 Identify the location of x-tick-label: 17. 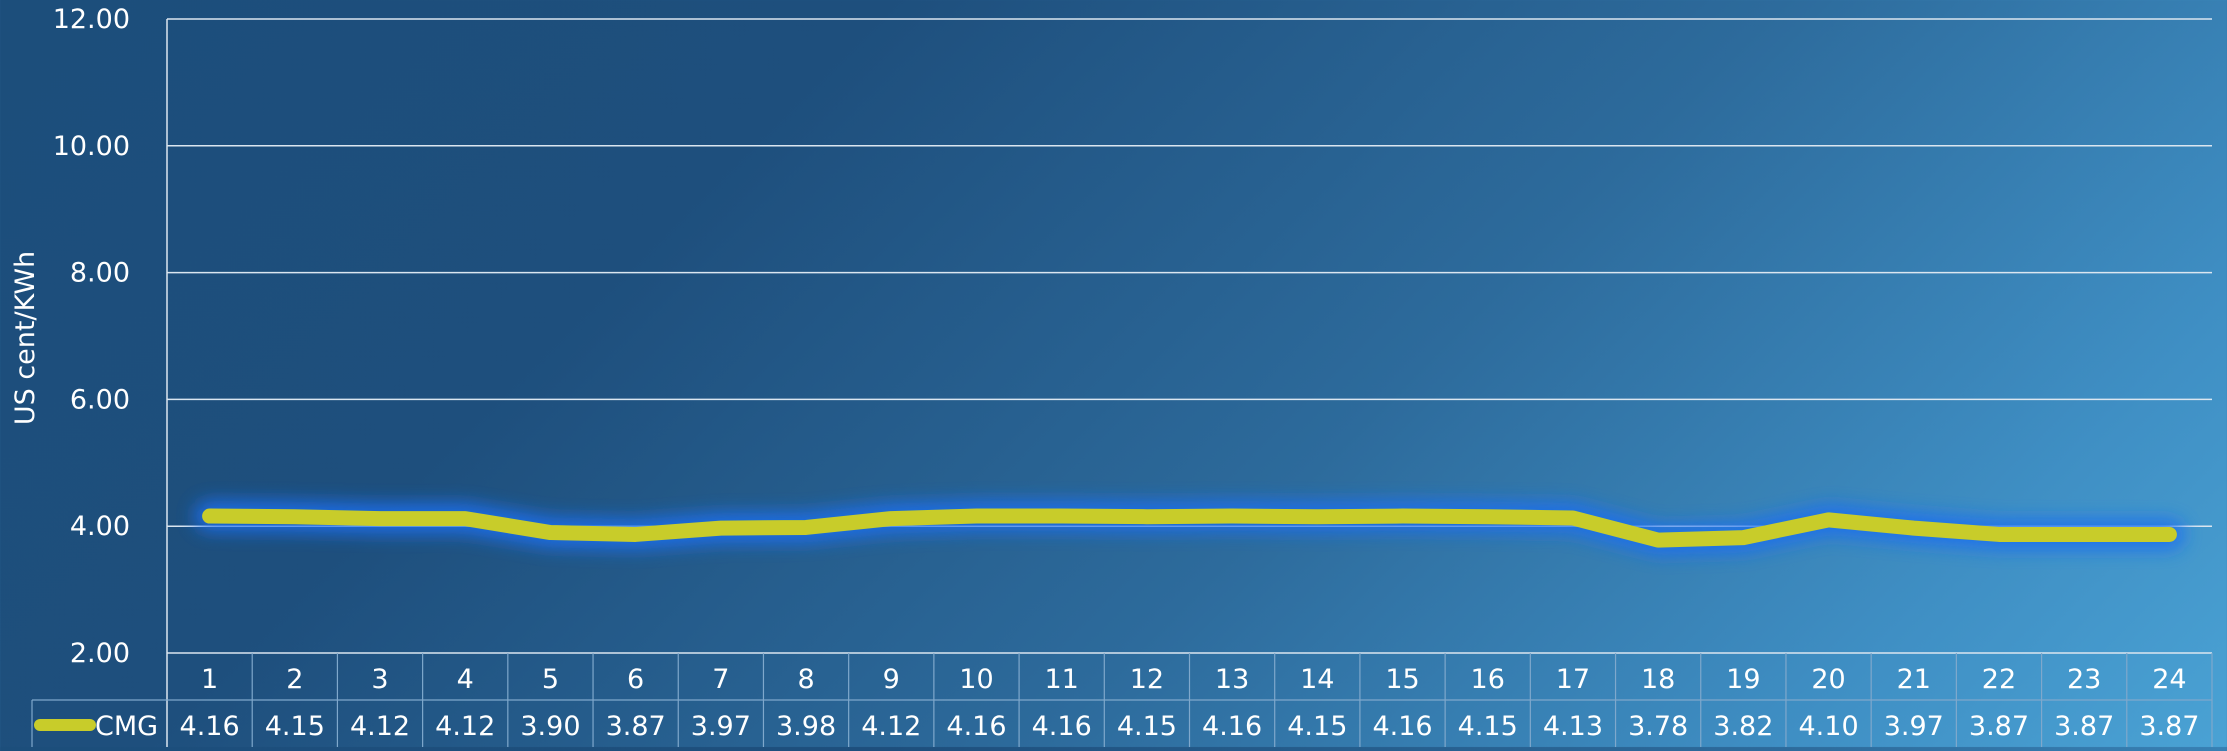
(1573, 679).